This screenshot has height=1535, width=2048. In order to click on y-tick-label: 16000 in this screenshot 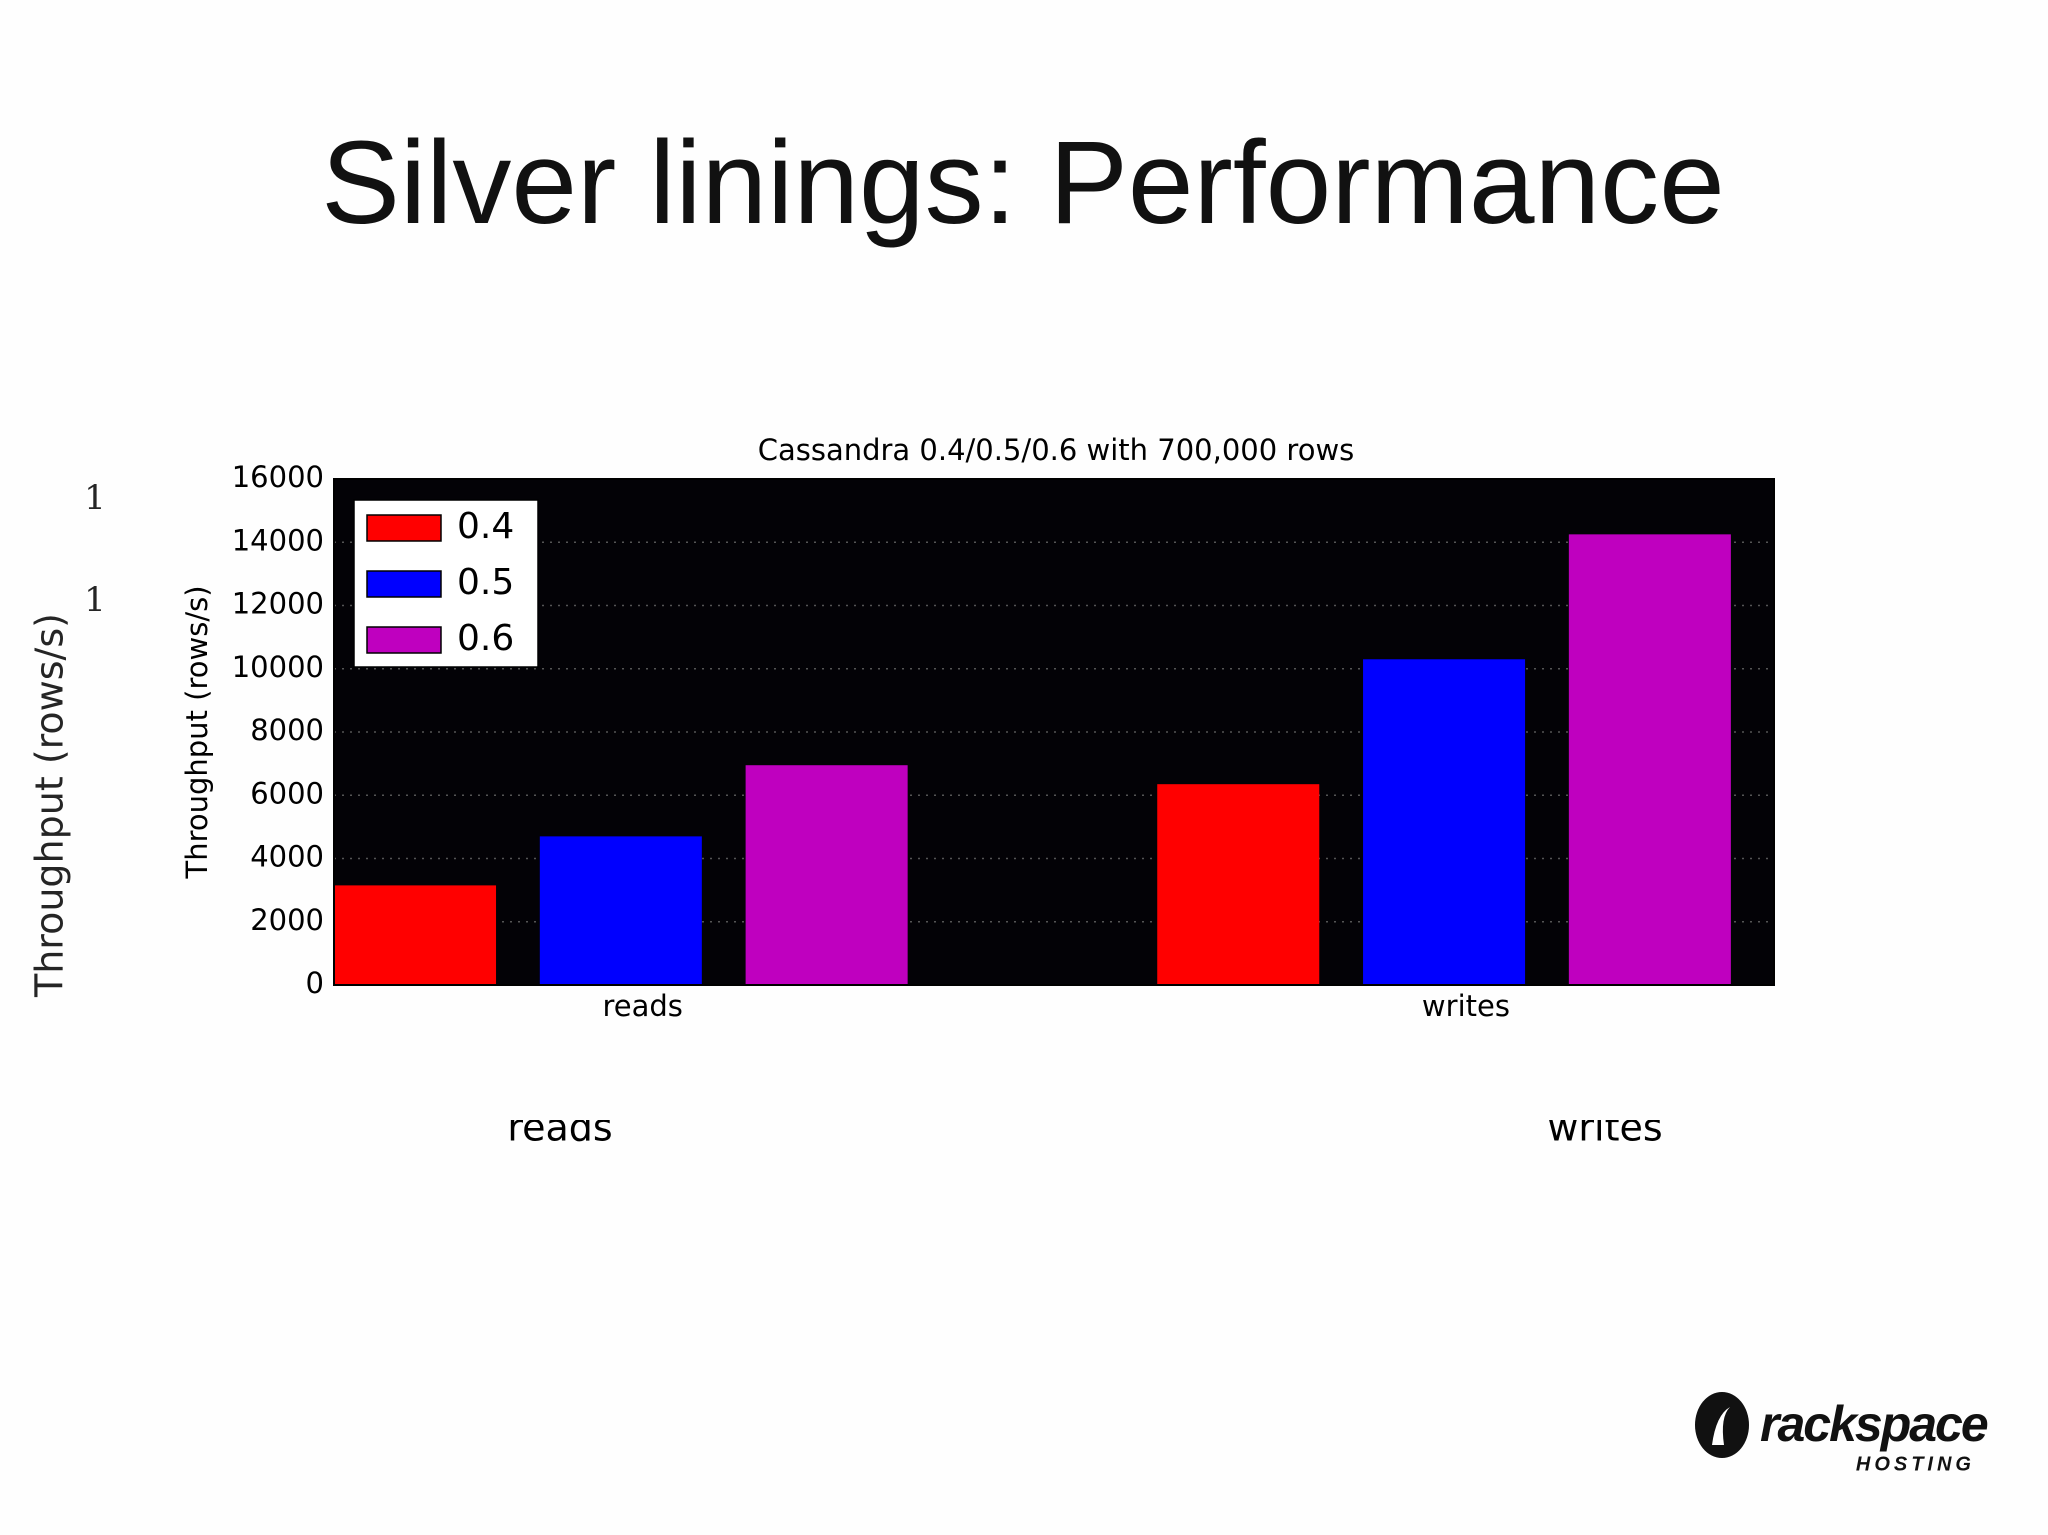, I will do `click(278, 477)`.